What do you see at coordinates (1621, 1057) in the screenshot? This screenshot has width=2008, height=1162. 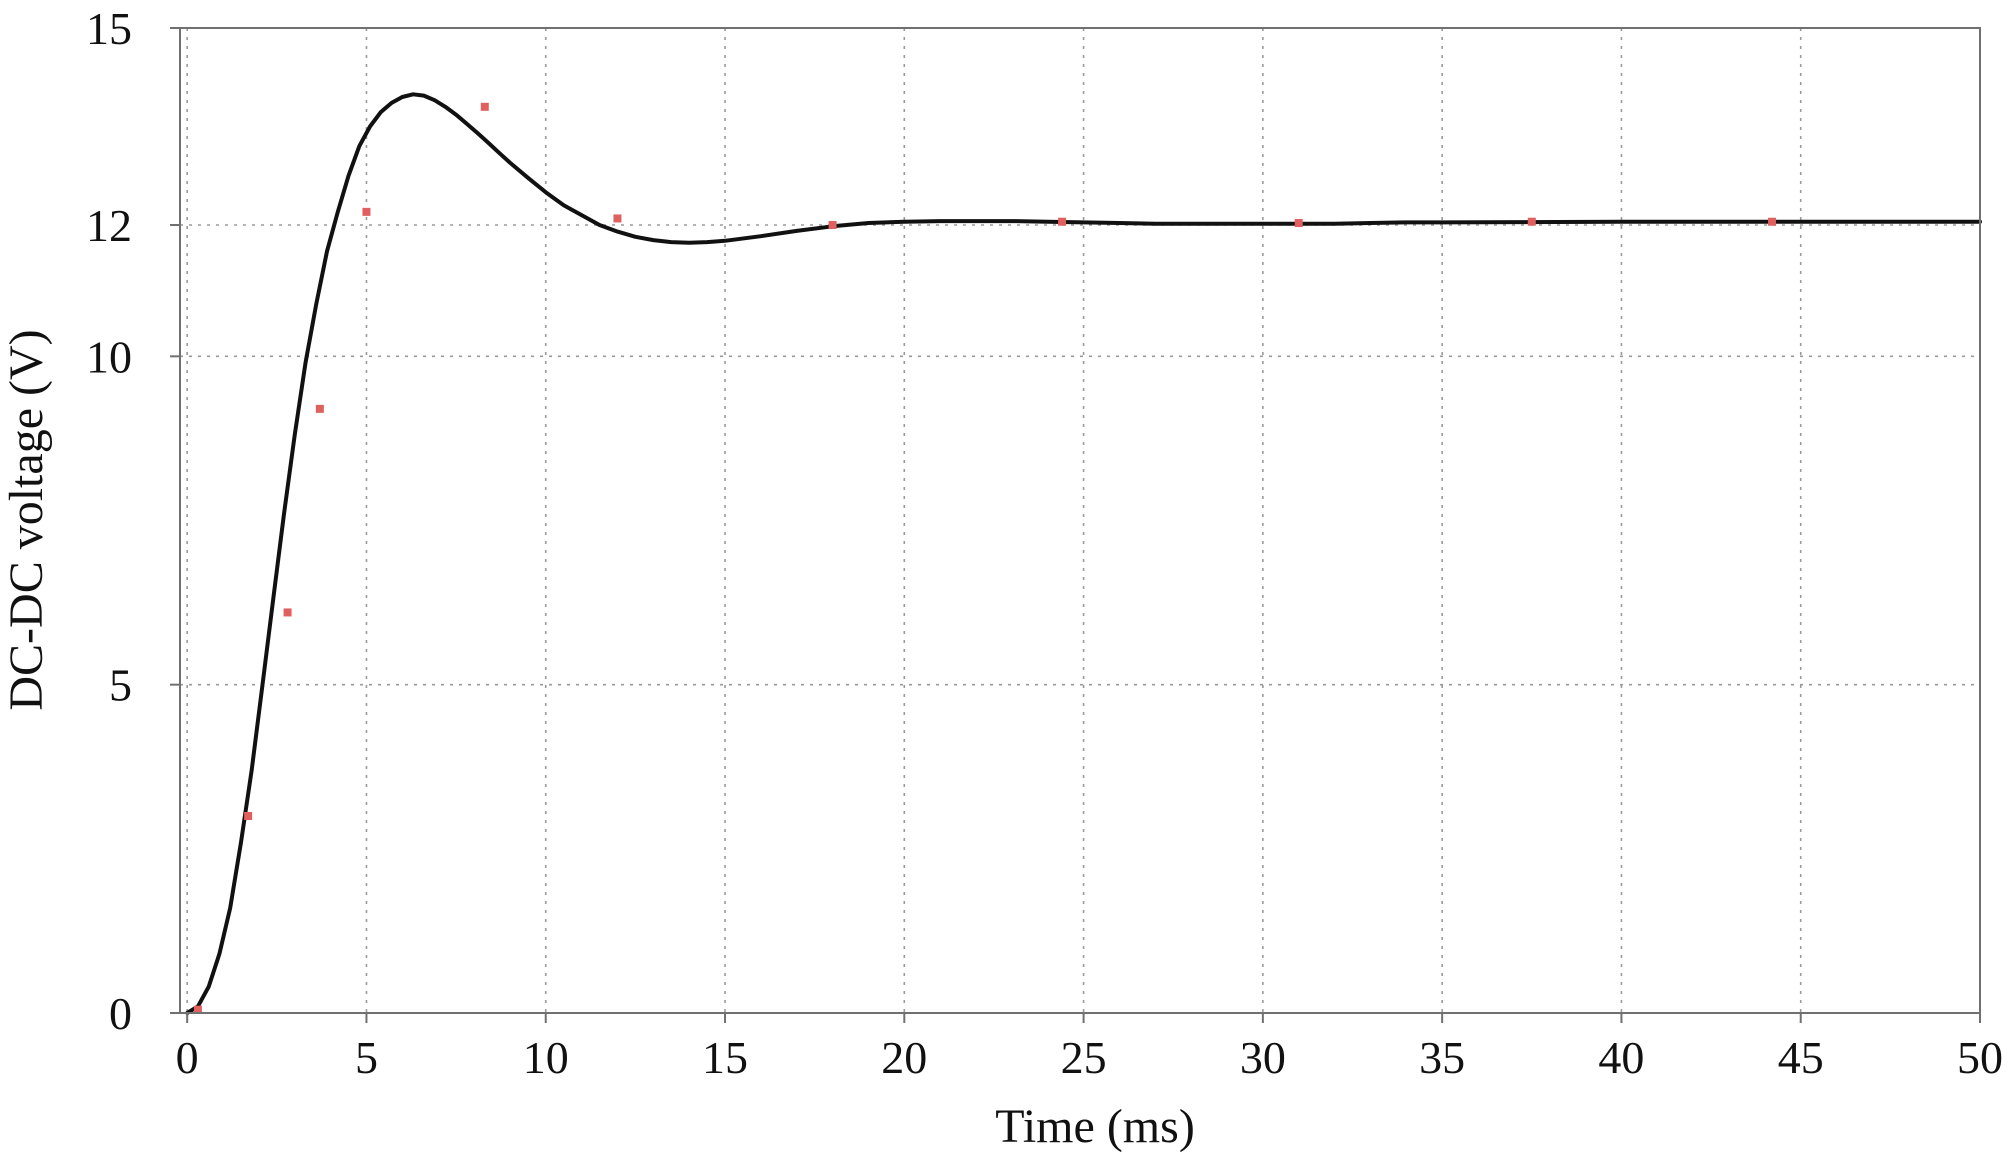 I see `x-tick-label: 40` at bounding box center [1621, 1057].